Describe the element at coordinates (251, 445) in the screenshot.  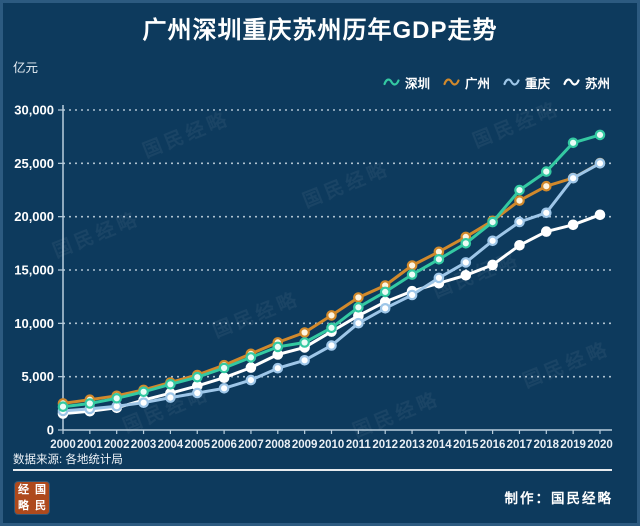
I see `x-tick-label: 2007` at that location.